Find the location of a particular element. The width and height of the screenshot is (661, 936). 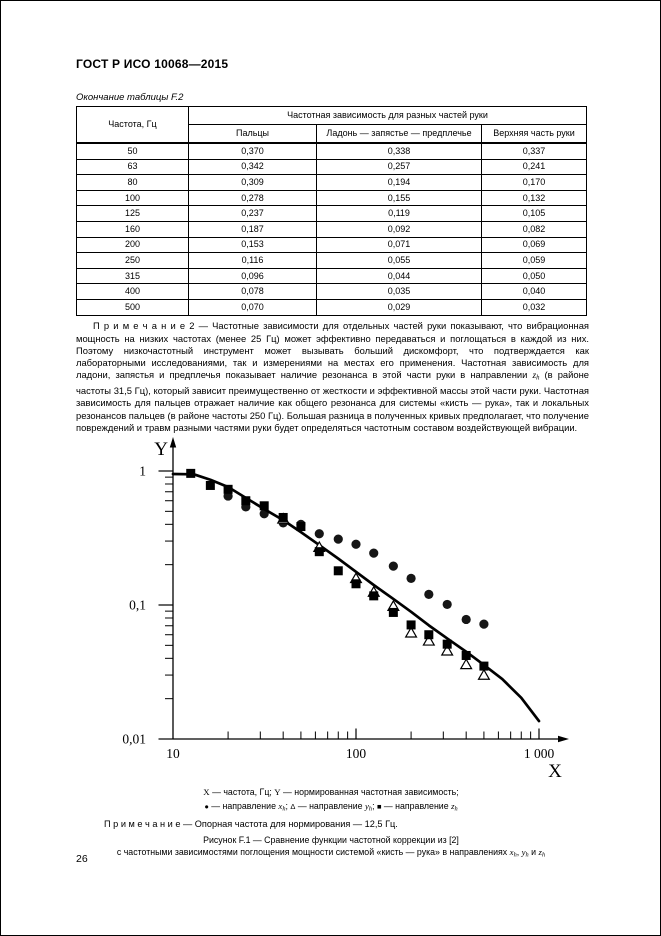

table-cell: 0,070 is located at coordinates (252, 307).